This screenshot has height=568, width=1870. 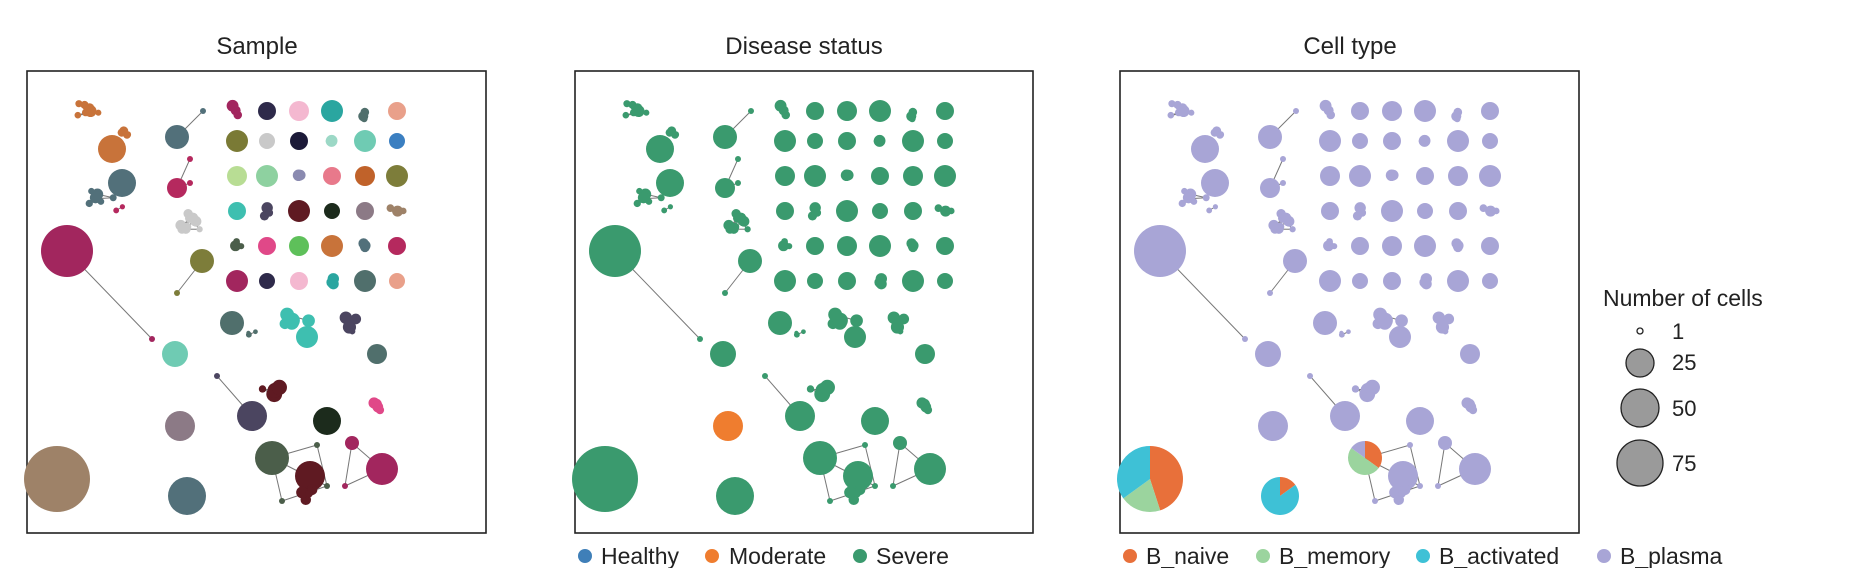 What do you see at coordinates (763, 555) in the screenshot?
I see `legend-disease: Healthy Moderate Severe` at bounding box center [763, 555].